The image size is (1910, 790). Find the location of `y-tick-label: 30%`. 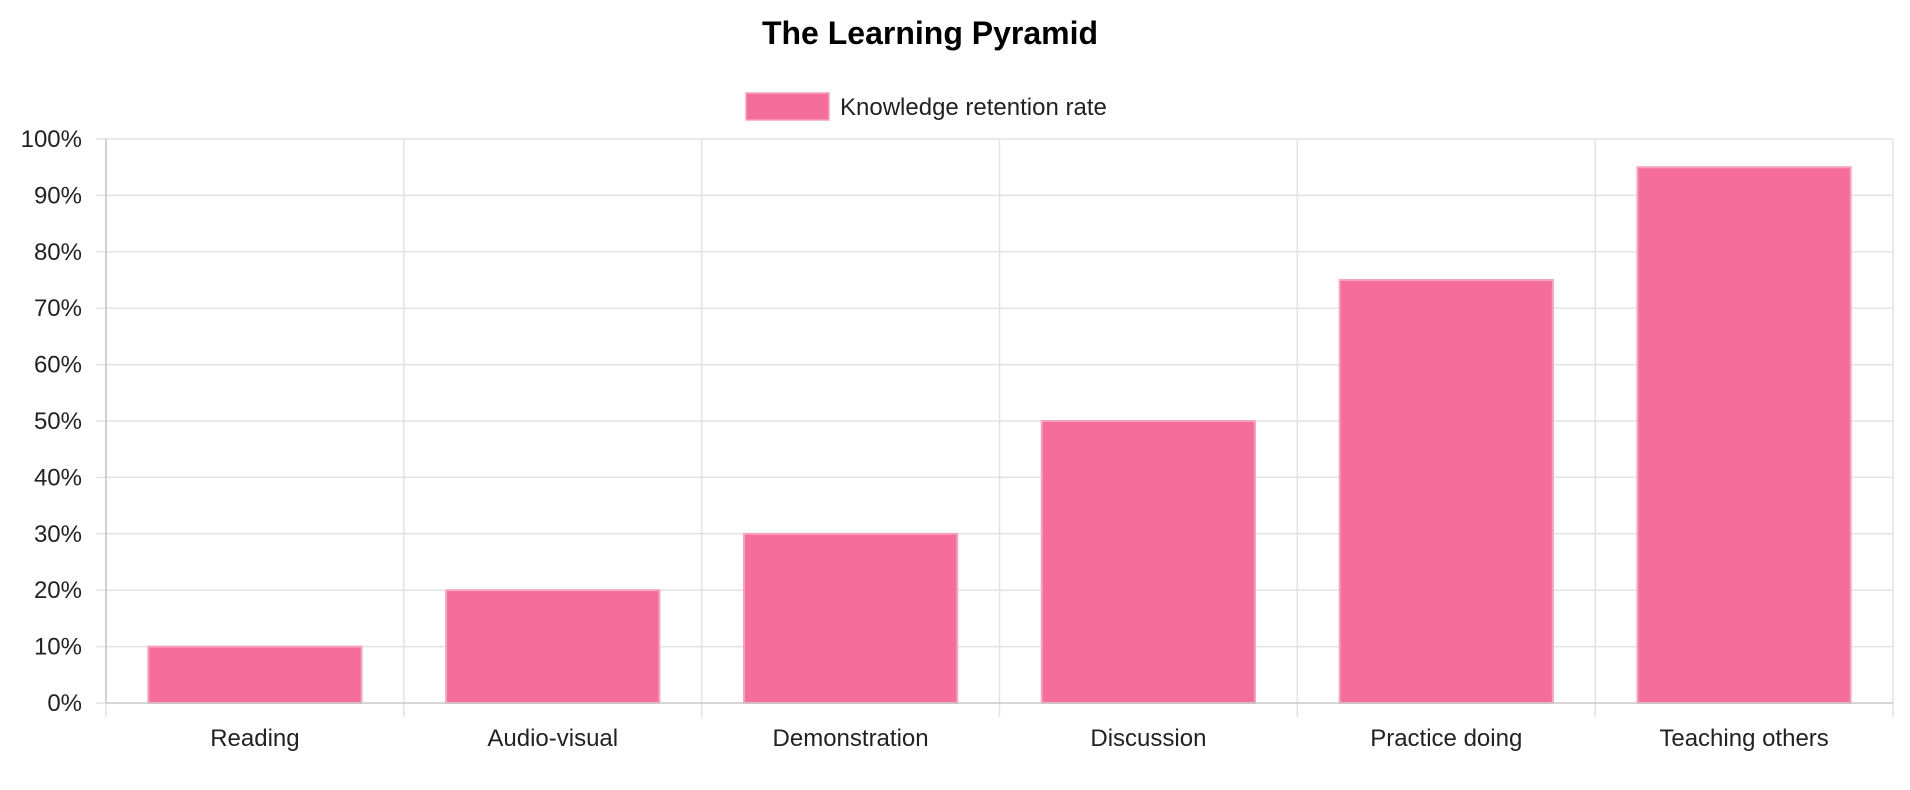

y-tick-label: 30% is located at coordinates (58, 534).